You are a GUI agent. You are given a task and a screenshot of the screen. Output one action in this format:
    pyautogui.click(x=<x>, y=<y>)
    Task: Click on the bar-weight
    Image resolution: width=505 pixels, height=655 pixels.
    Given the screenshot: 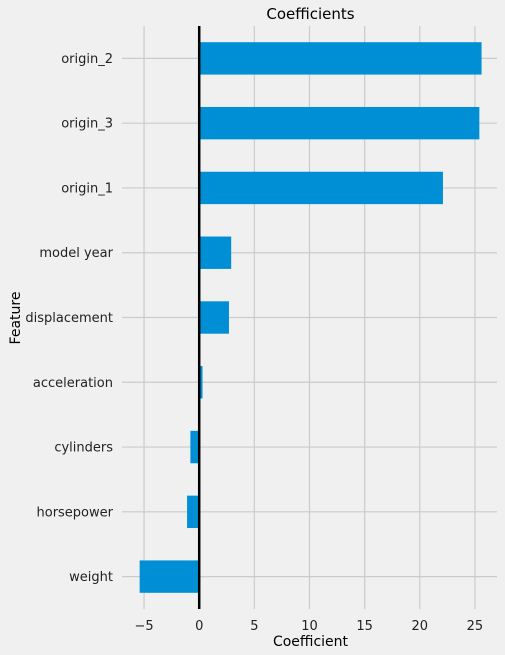 What is the action you would take?
    pyautogui.click(x=169, y=576)
    